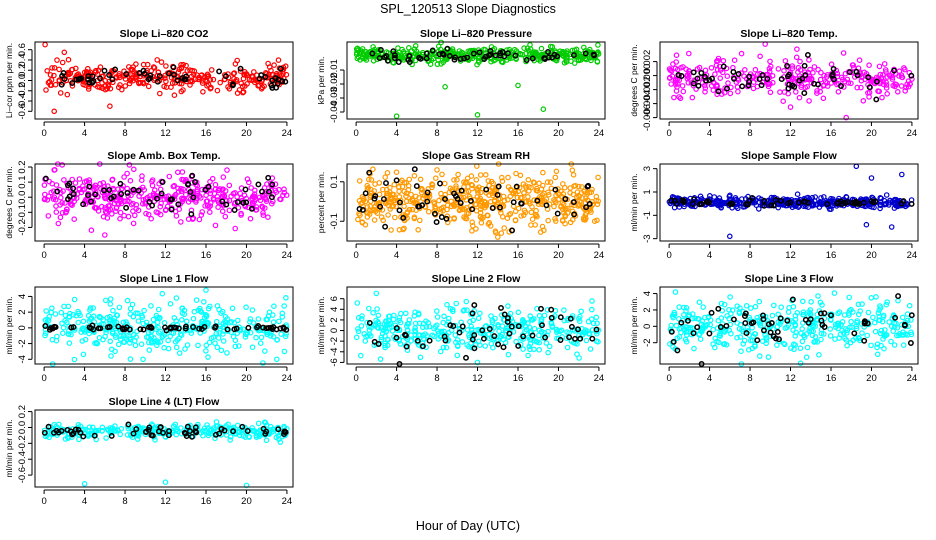 Image resolution: width=936 pixels, height=540 pixels. What do you see at coordinates (647, 62) in the screenshot?
I see `y-tick-label: 0.002` at bounding box center [647, 62].